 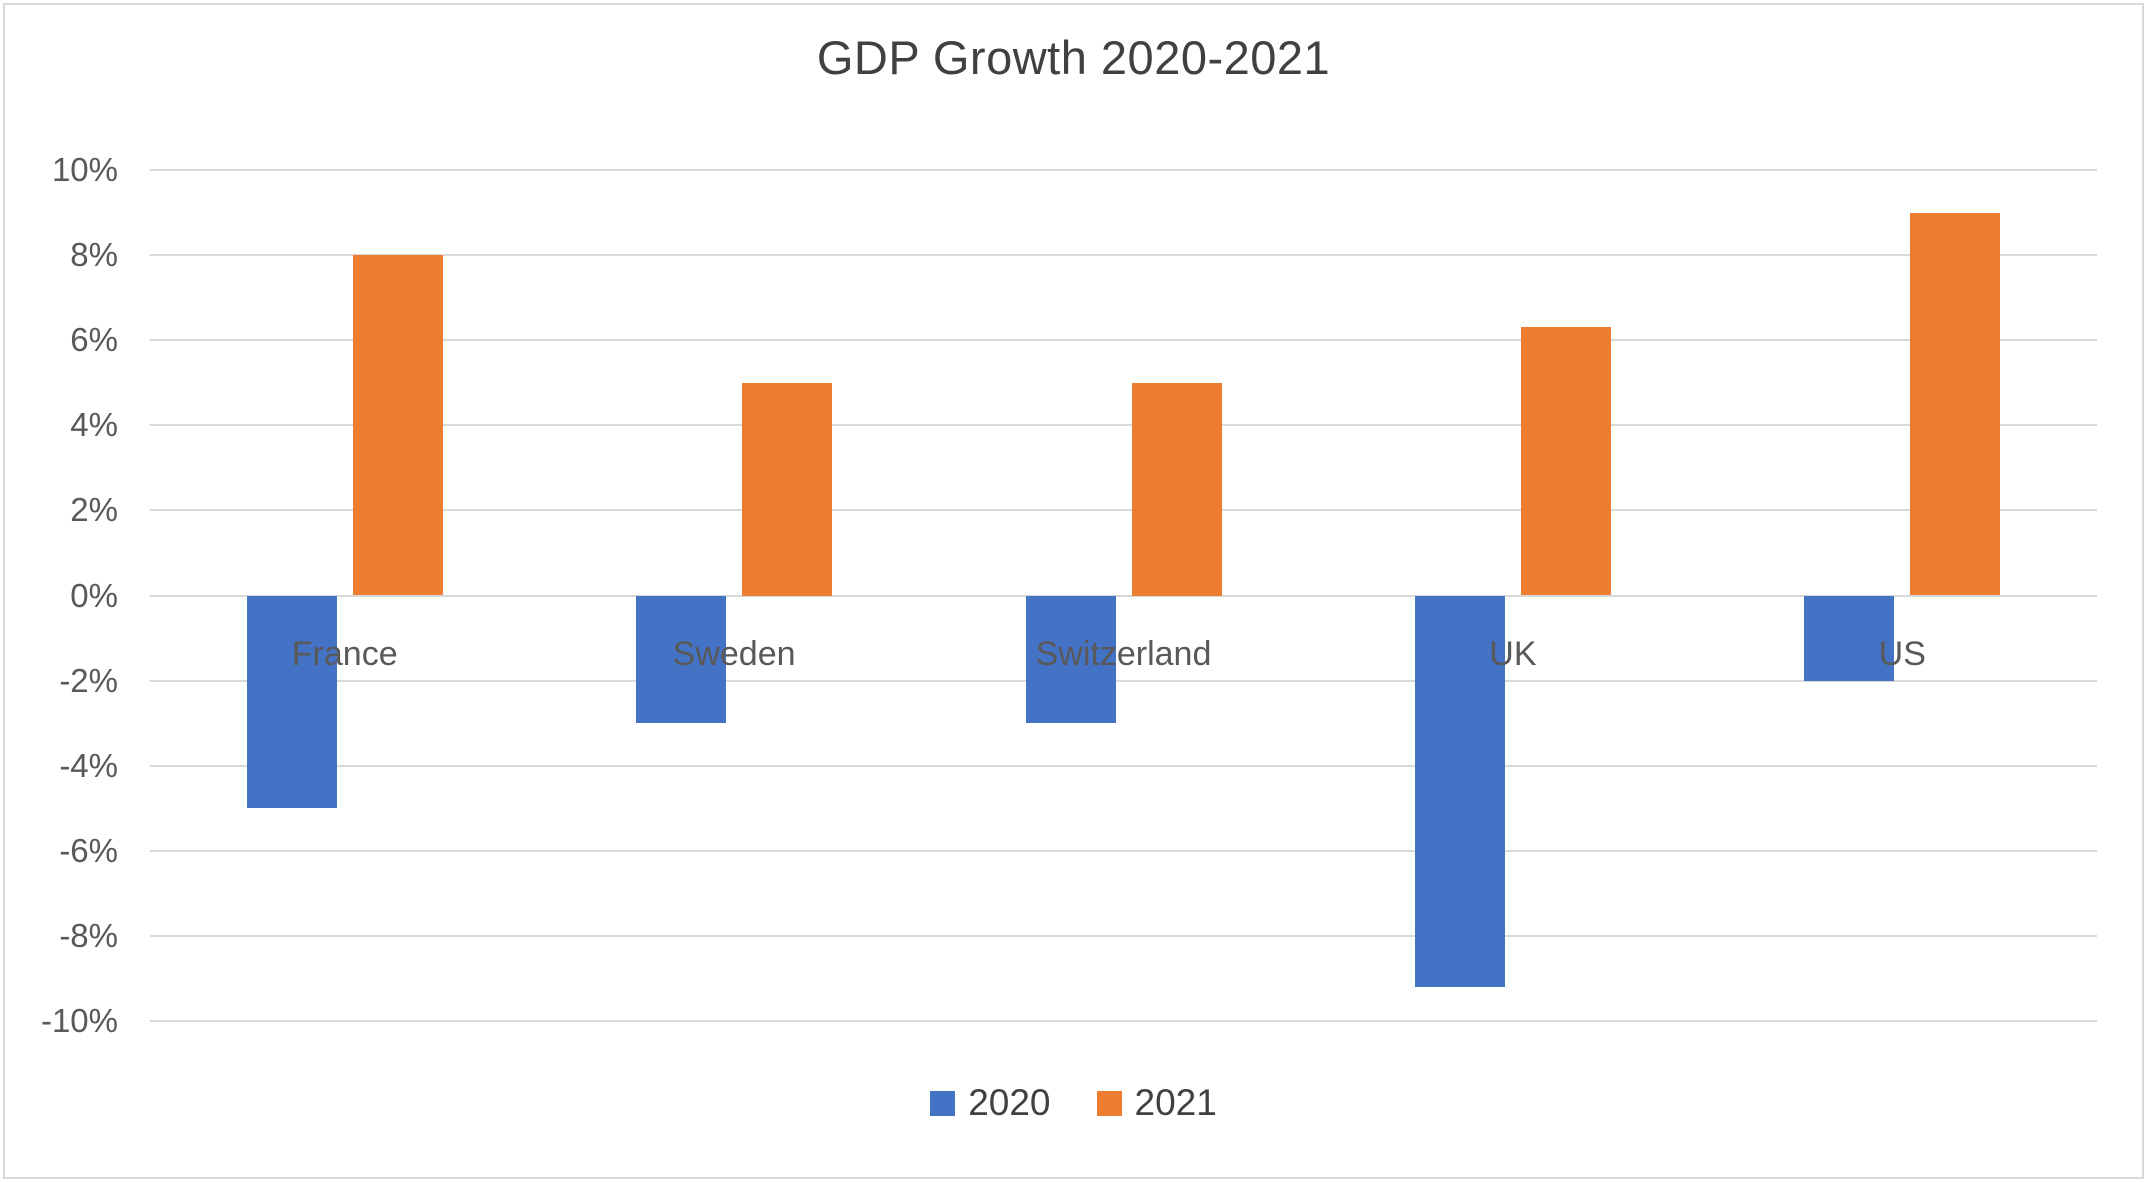 I want to click on bar-2020-UK, so click(x=1459, y=791).